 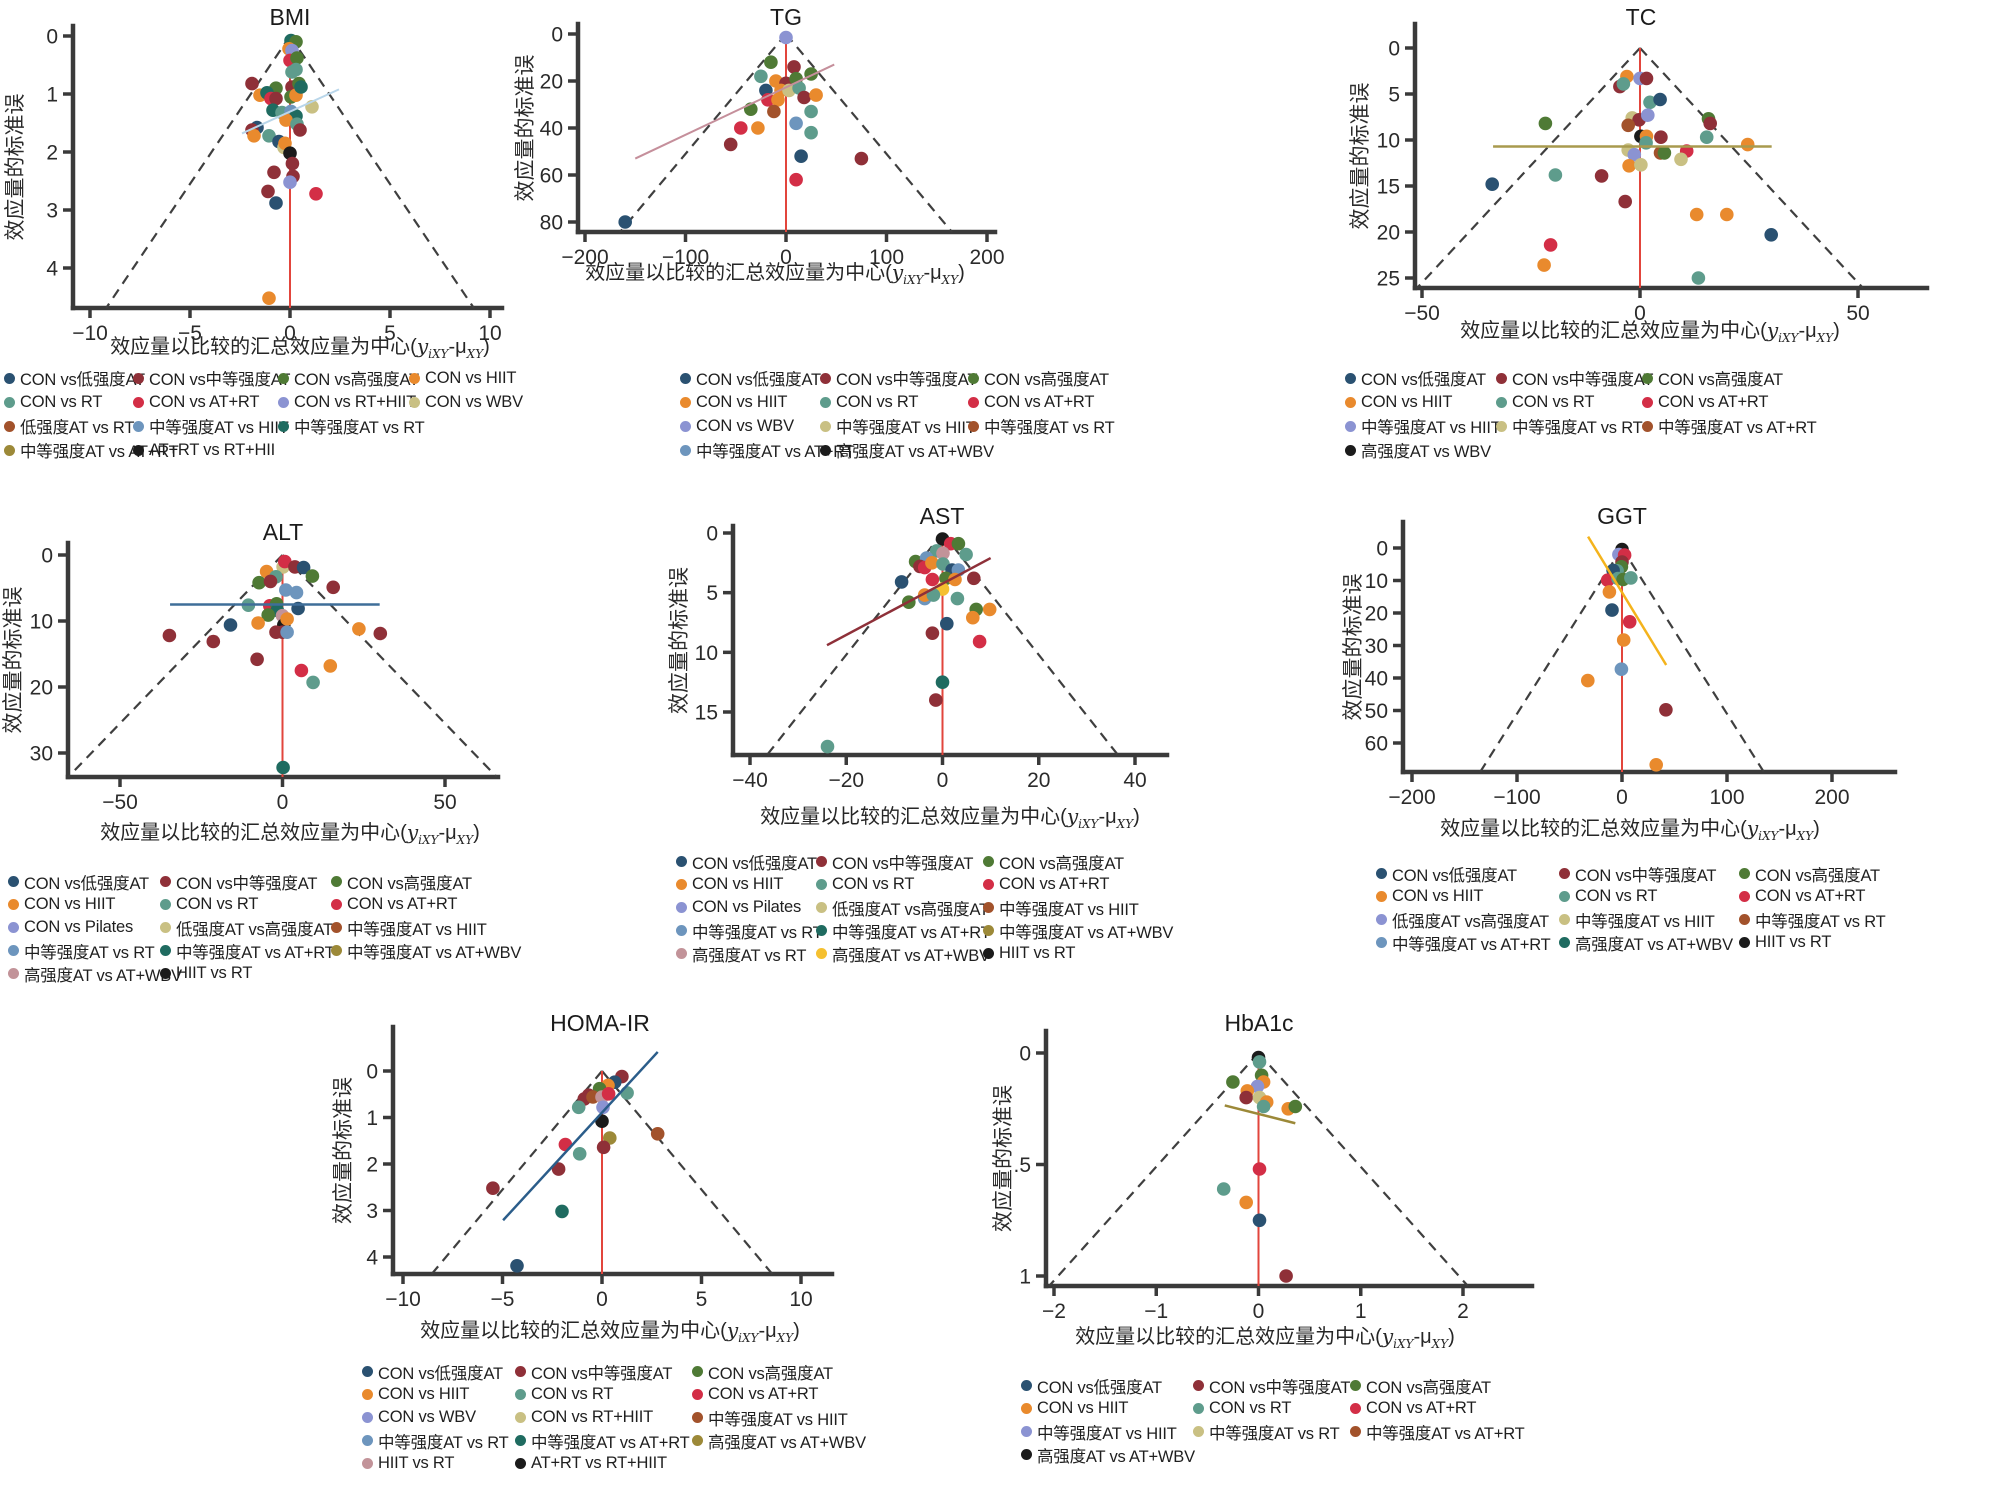 I want to click on panel-title: TC, so click(x=1641, y=17).